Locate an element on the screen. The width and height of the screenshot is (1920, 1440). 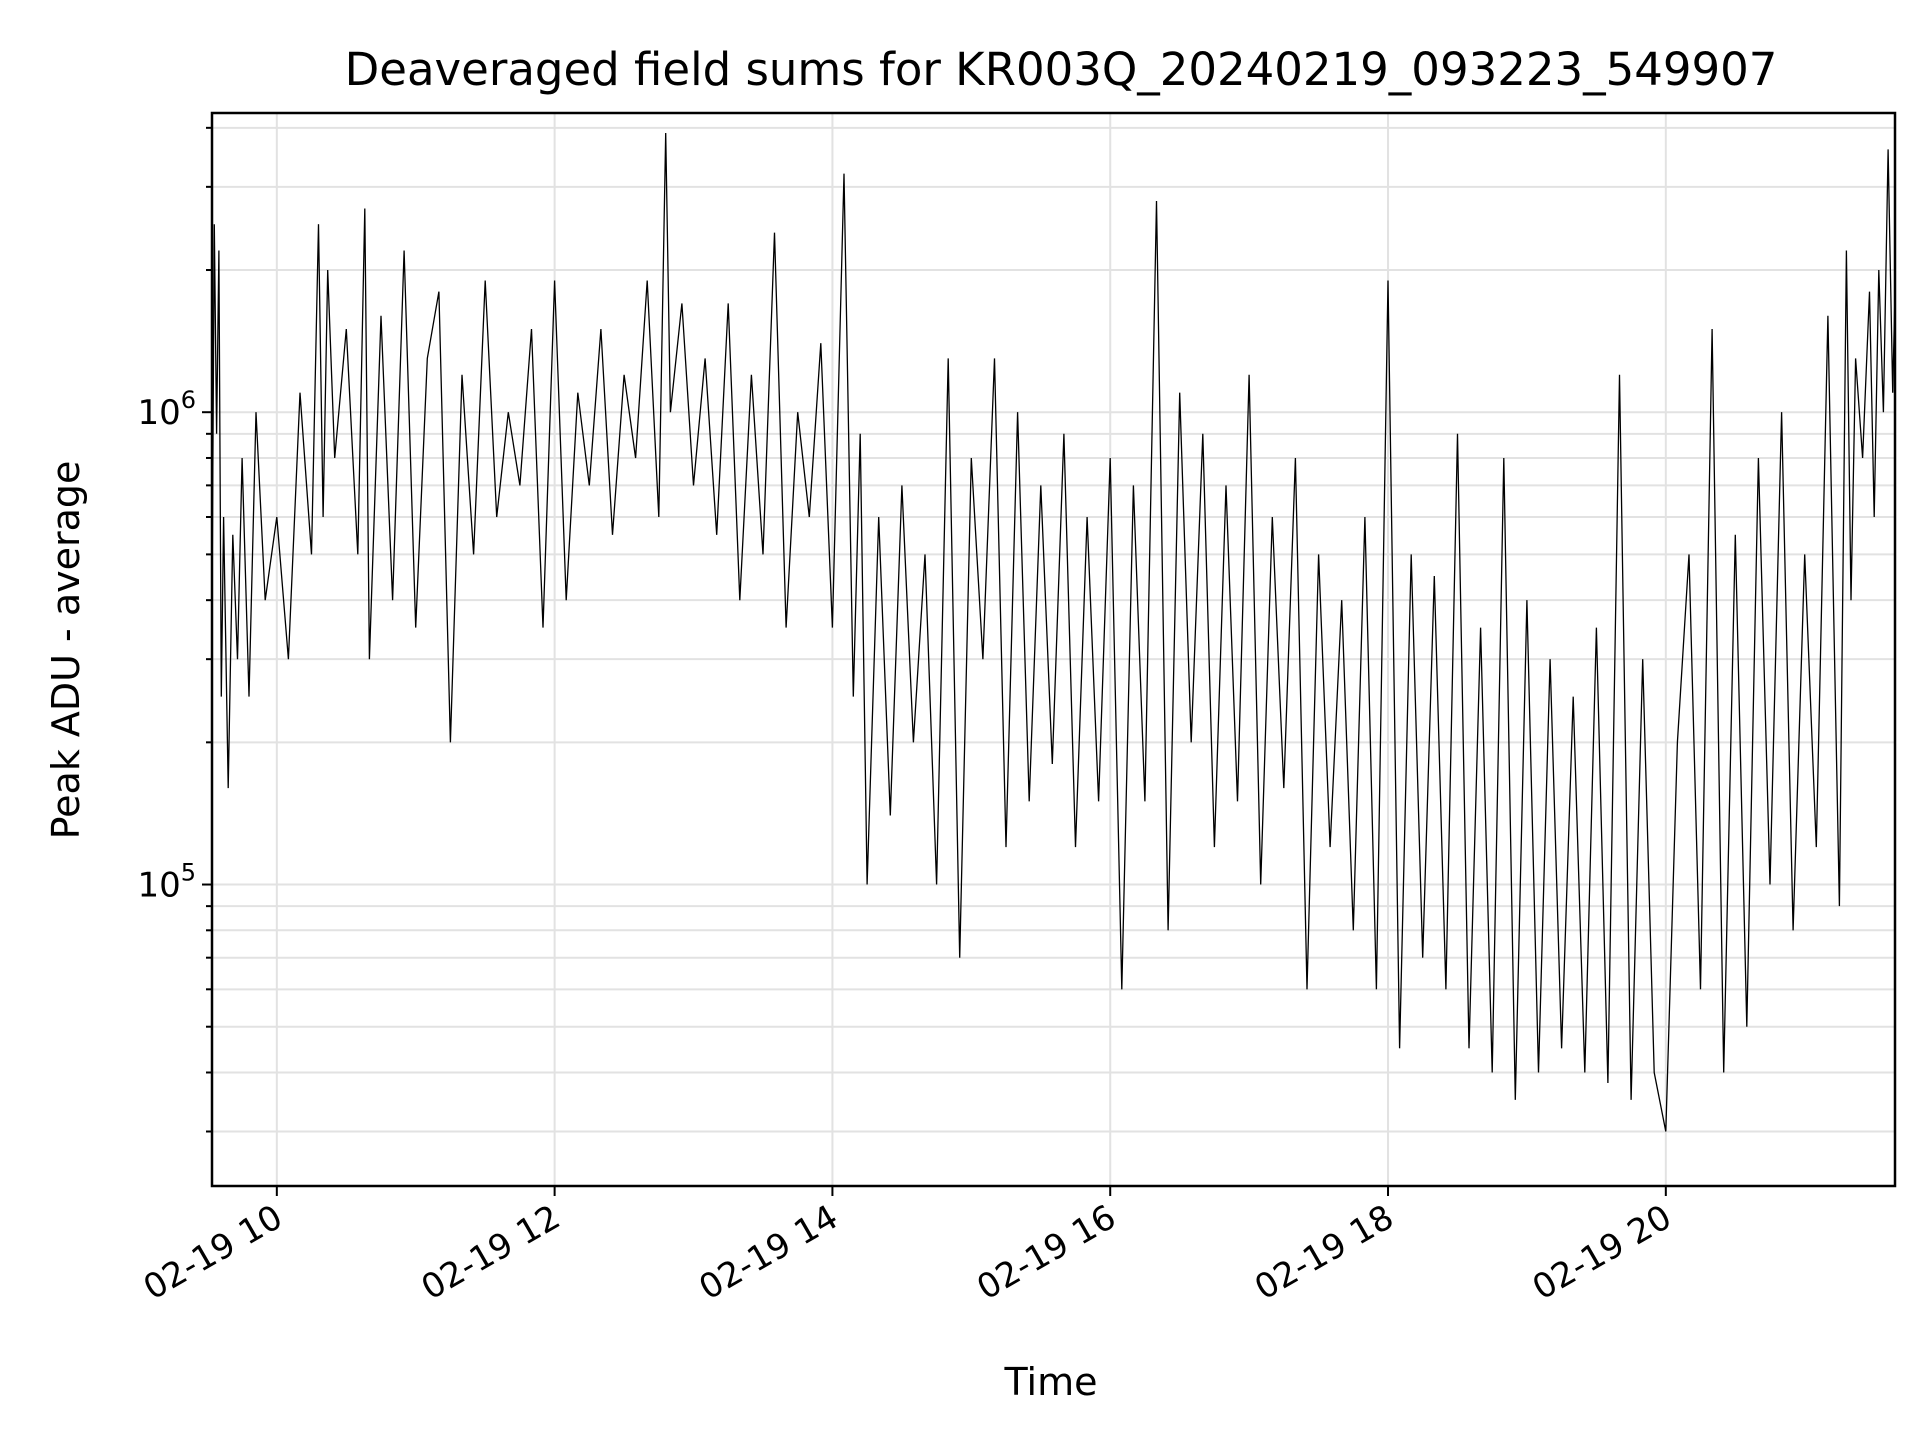
x-axis-label: Time is located at coordinates (1051, 1382).